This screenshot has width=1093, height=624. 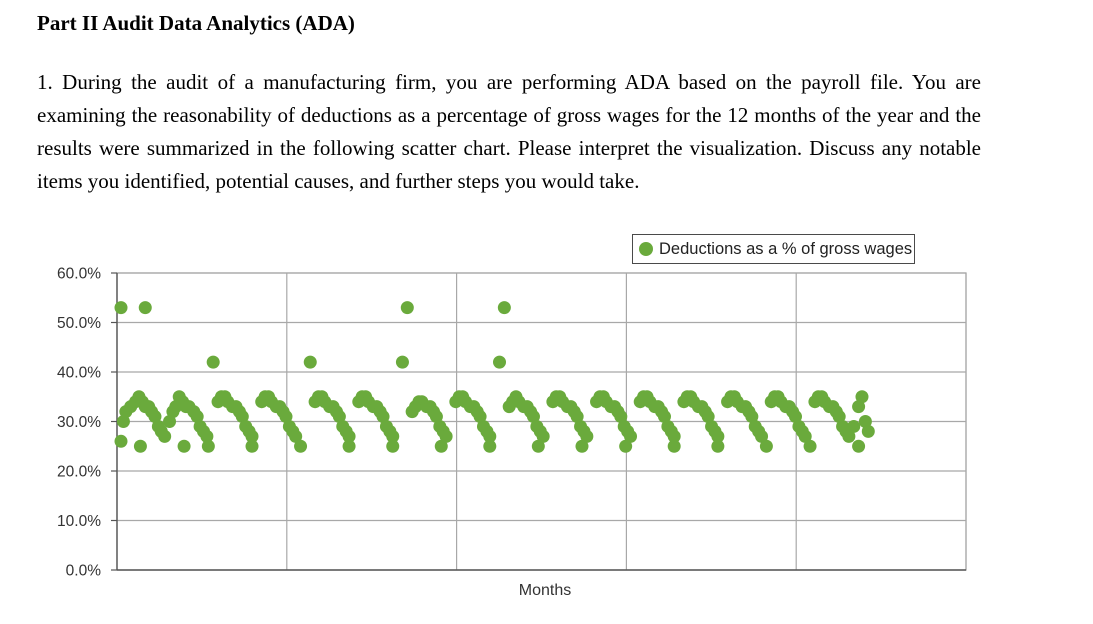 I want to click on y-tick-label: 60.0%, so click(x=79, y=274).